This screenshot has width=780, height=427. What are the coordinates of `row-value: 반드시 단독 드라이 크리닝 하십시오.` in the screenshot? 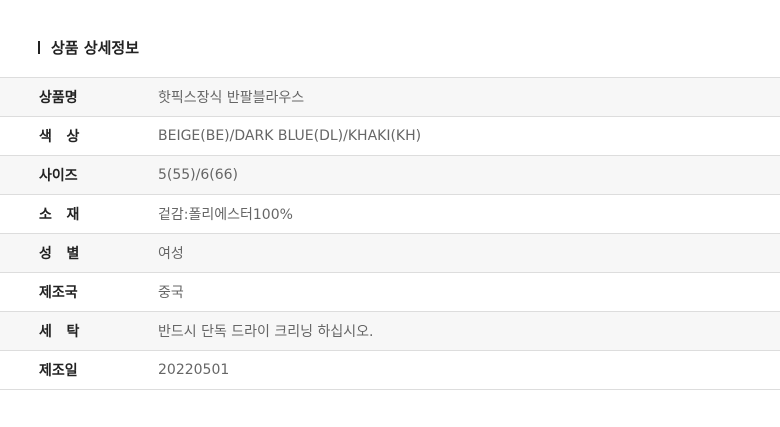 It's located at (266, 332).